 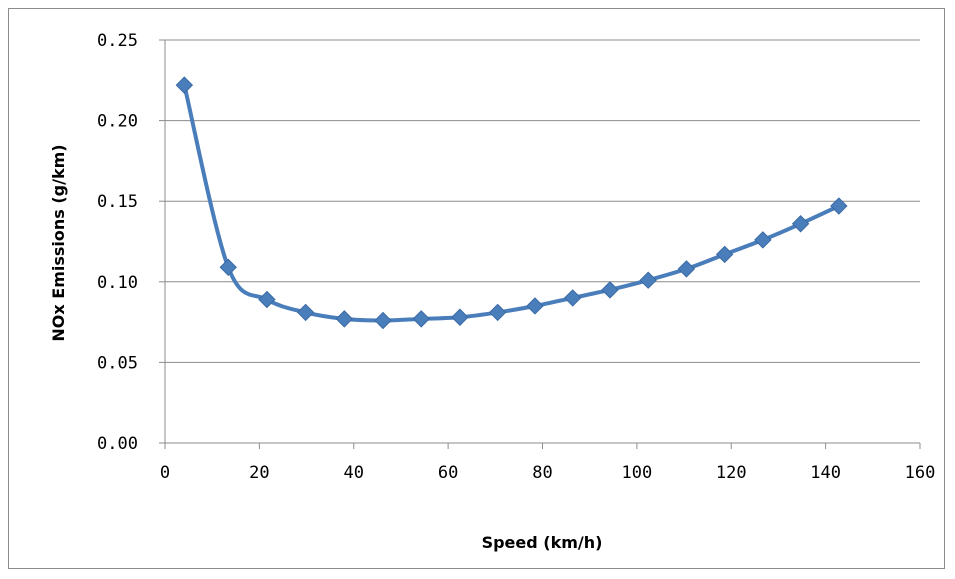 What do you see at coordinates (354, 473) in the screenshot?
I see `x-tick-label: 40` at bounding box center [354, 473].